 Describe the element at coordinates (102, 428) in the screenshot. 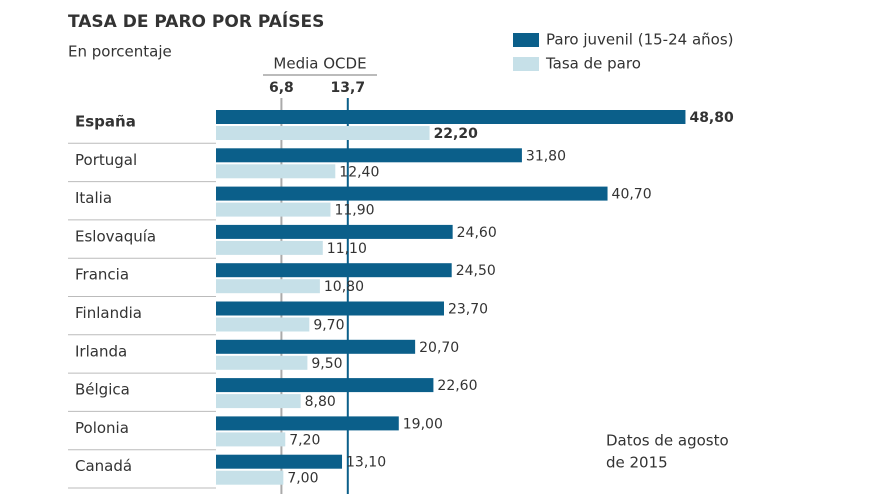

I see `category-label: Polonia` at that location.